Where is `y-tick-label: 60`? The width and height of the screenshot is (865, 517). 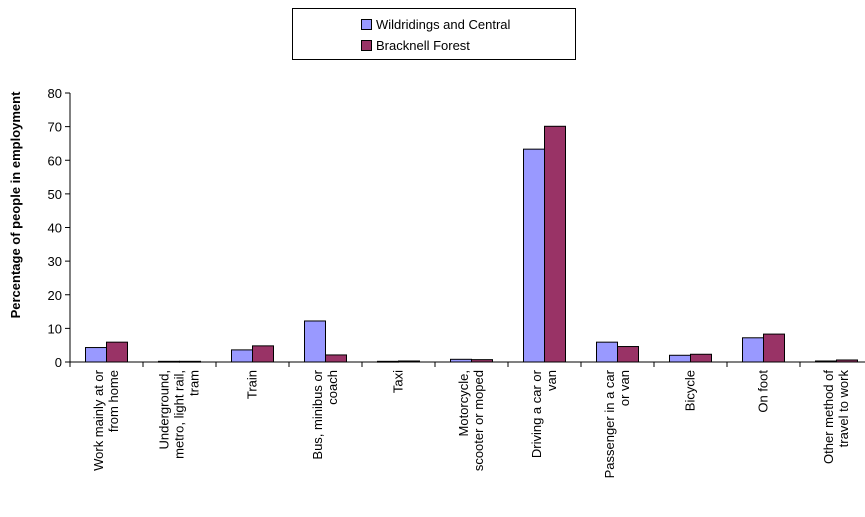
y-tick-label: 60 is located at coordinates (55, 160).